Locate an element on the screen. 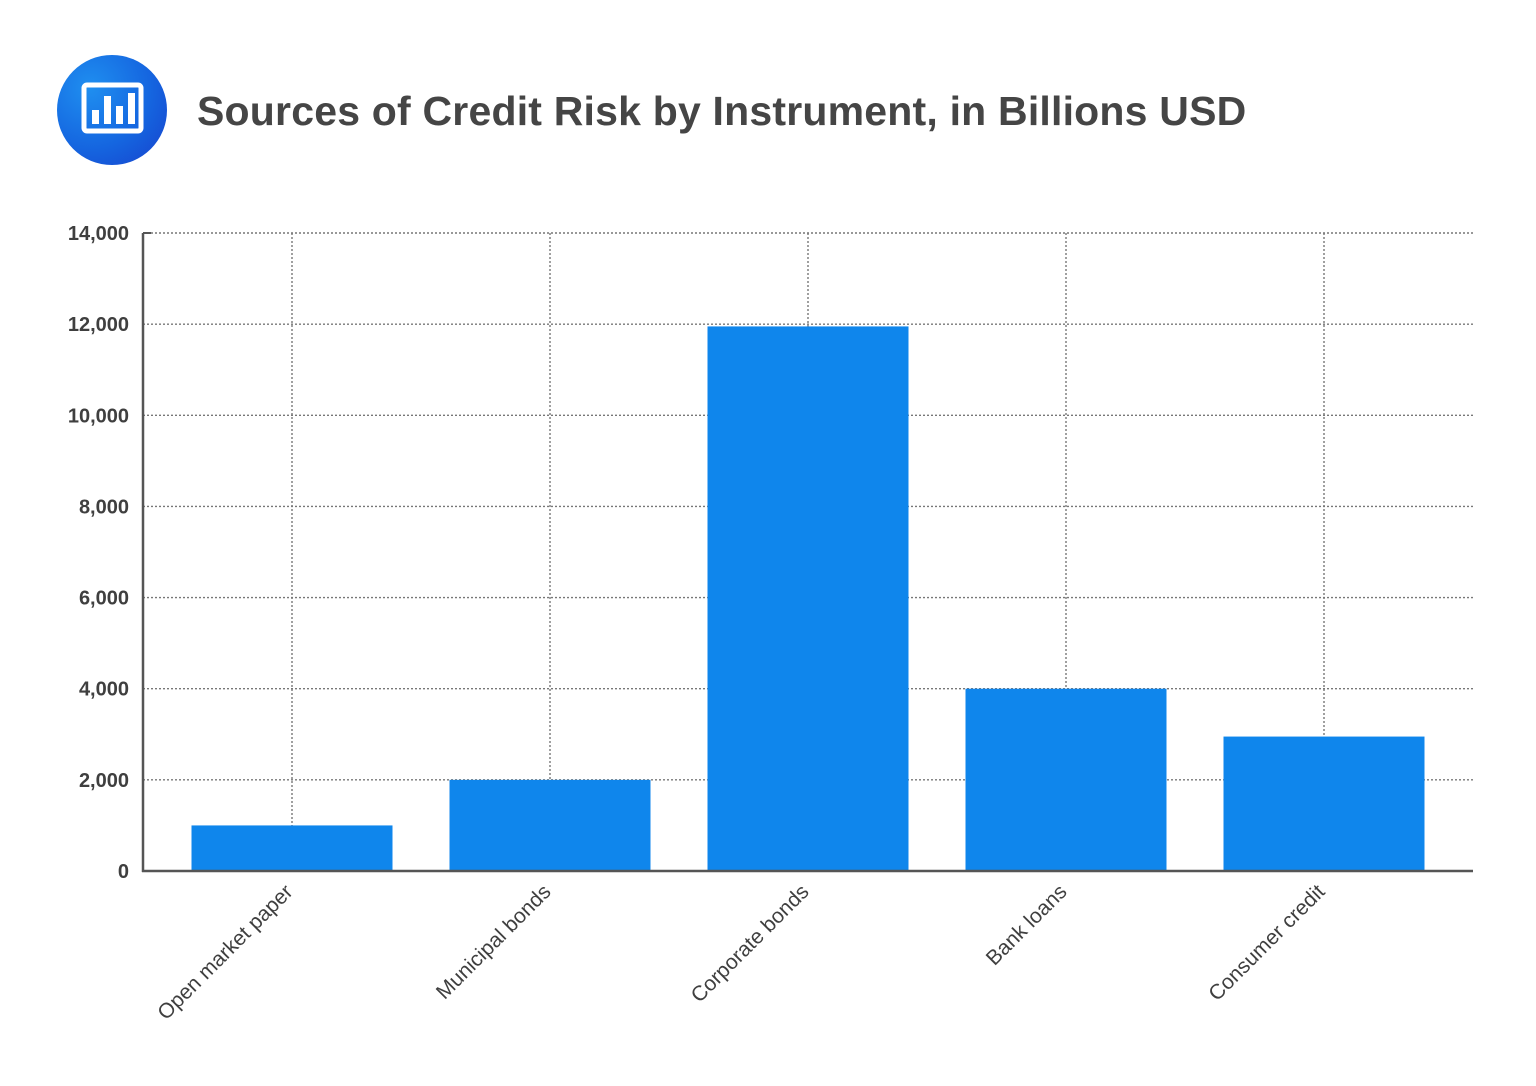 The image size is (1536, 1086). x-tick-label: Municipal bonds is located at coordinates (494, 942).